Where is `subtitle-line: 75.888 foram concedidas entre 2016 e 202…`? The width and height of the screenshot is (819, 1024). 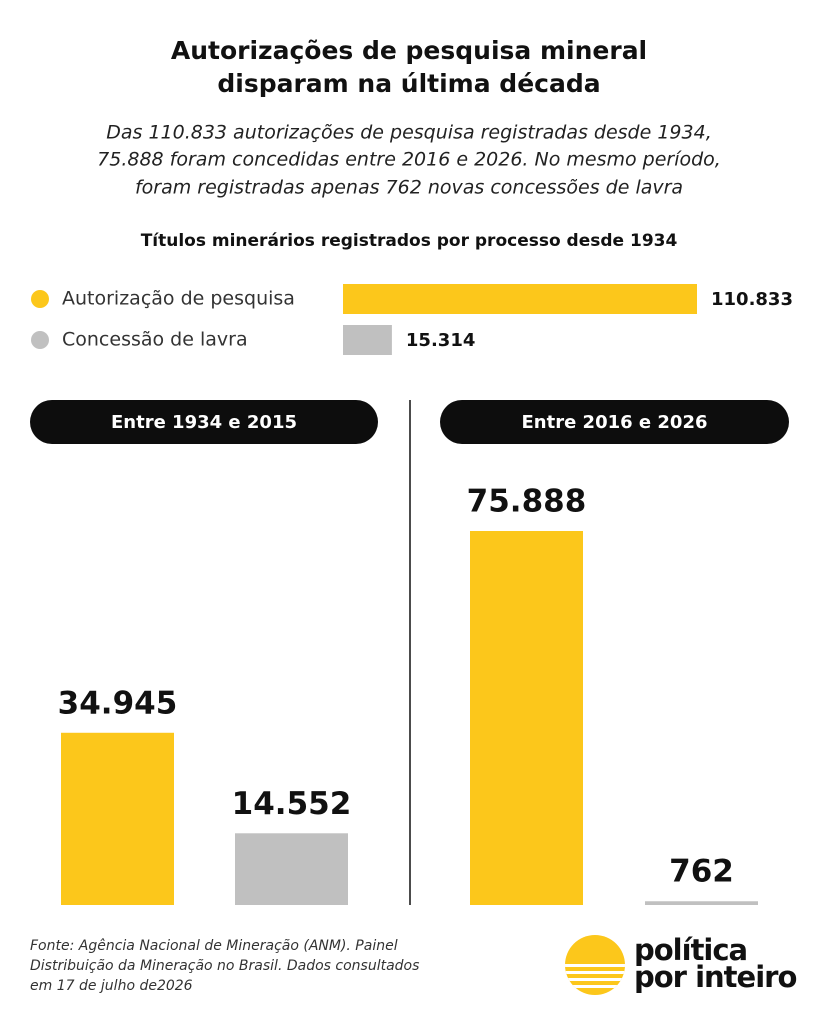 subtitle-line: 75.888 foram concedidas entre 2016 e 202… is located at coordinates (409, 160).